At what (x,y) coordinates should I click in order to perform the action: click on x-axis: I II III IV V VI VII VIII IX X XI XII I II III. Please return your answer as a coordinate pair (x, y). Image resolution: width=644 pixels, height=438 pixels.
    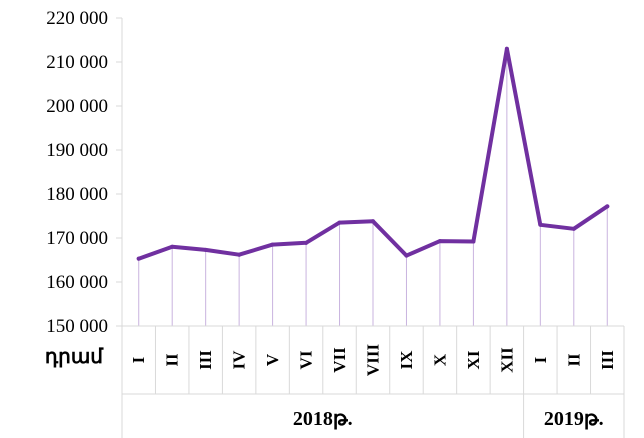
    Looking at the image, I should click on (373, 360).